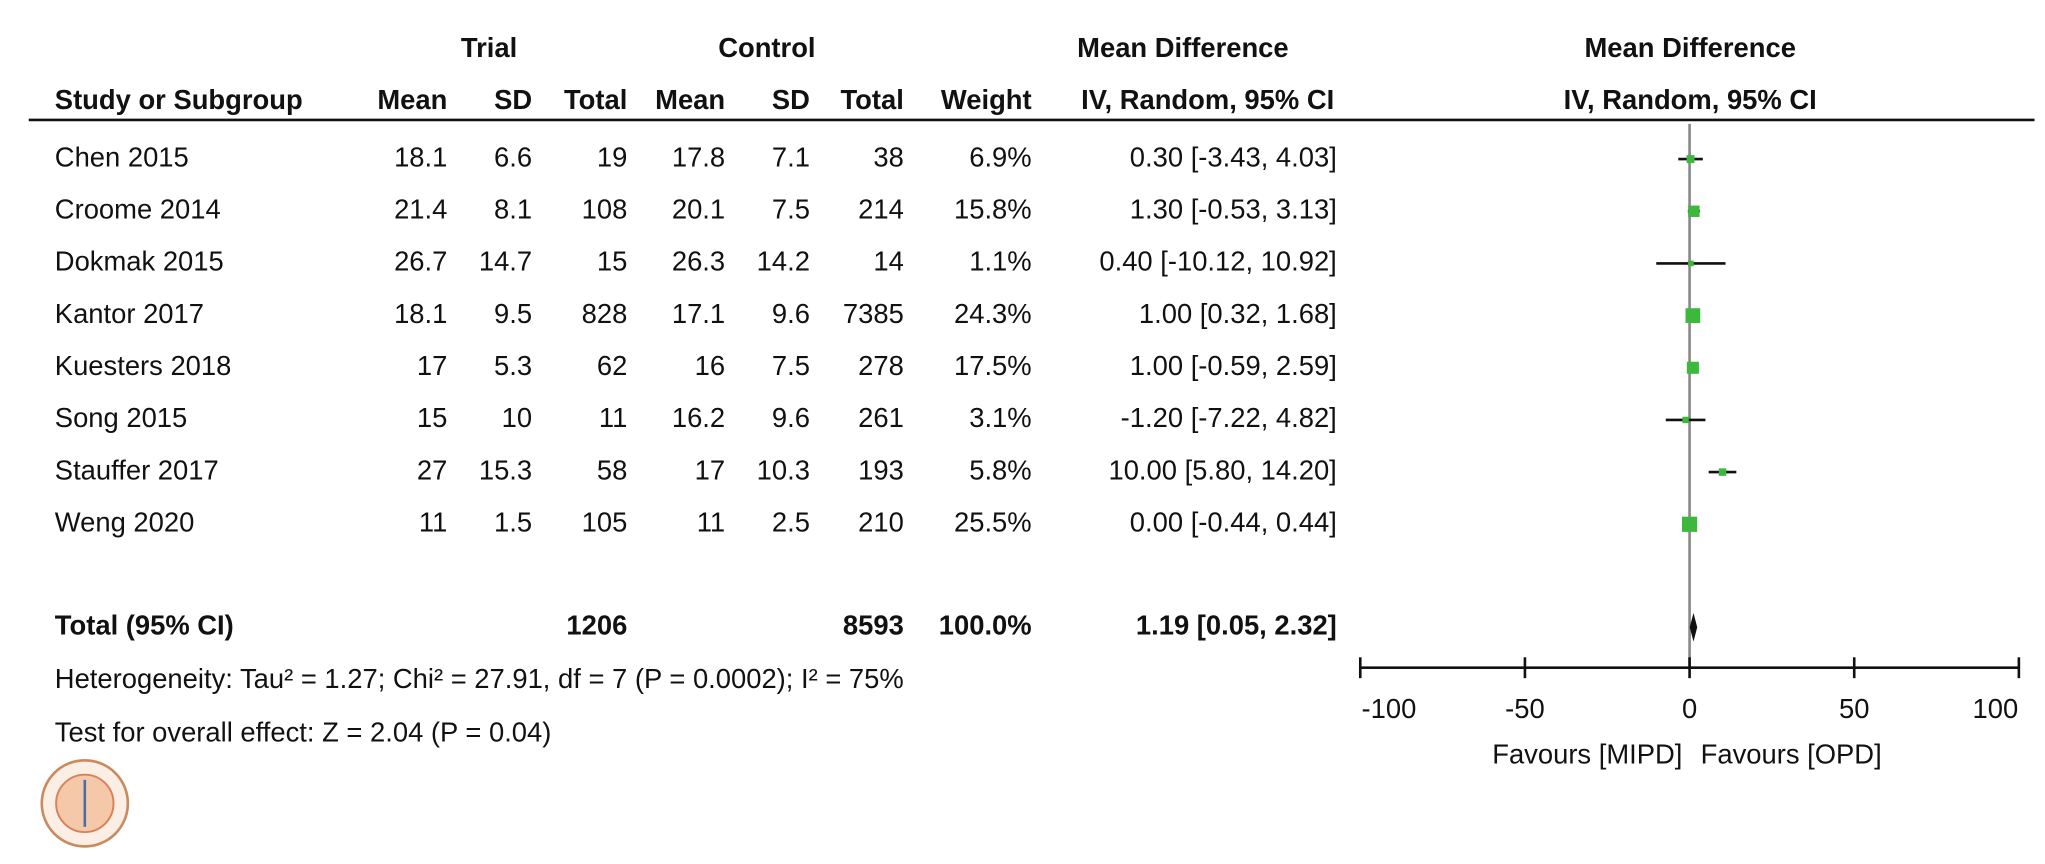  I want to click on table-cell: 14, so click(888, 261).